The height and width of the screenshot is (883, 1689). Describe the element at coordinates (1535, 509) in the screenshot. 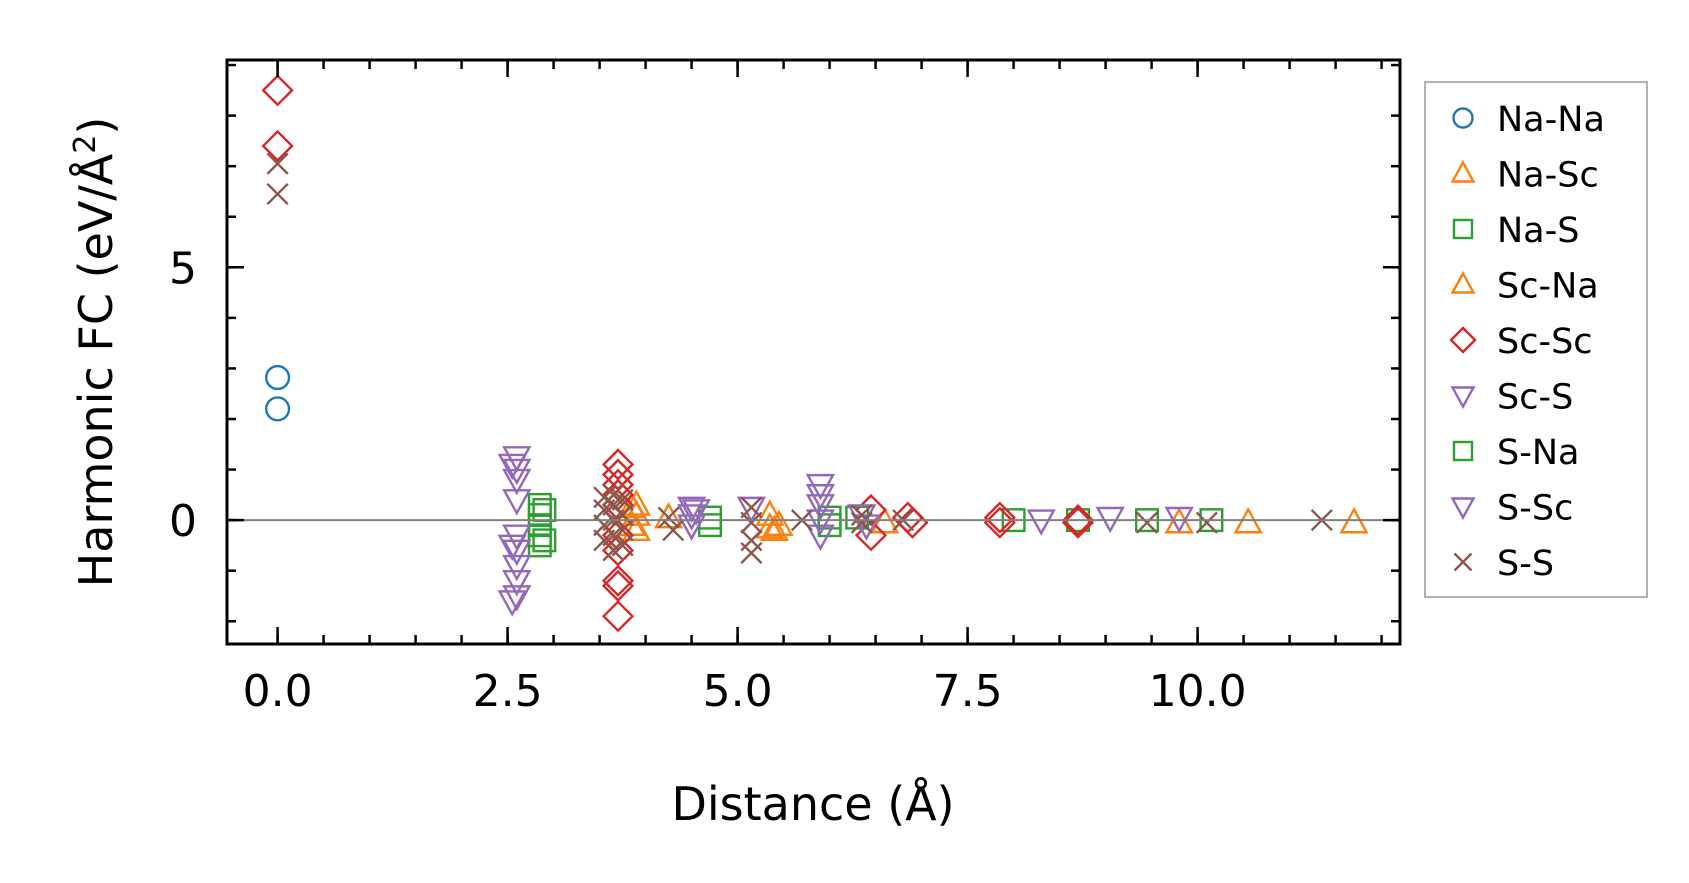

I see `legend-label: S-Sc` at that location.